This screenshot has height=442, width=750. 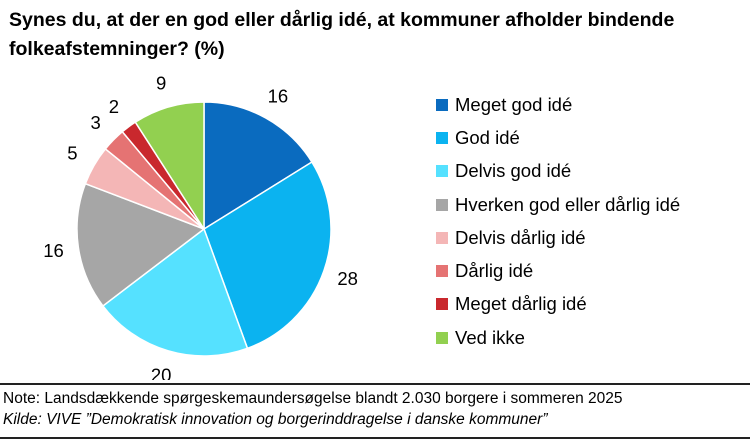 I want to click on legend-label: Delvis god idé, so click(x=513, y=171).